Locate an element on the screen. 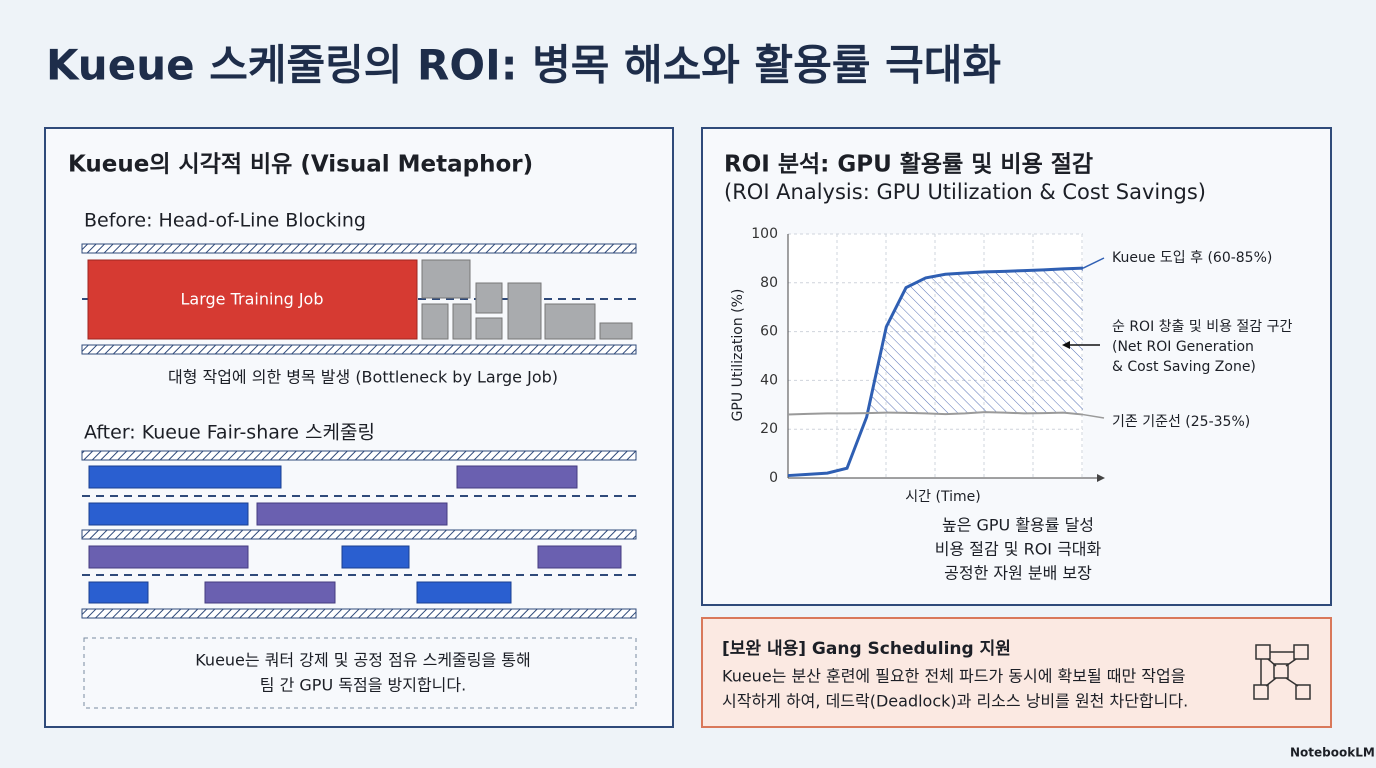 This screenshot has width=1376, height=768. supplement-box is located at coordinates (1016, 672).